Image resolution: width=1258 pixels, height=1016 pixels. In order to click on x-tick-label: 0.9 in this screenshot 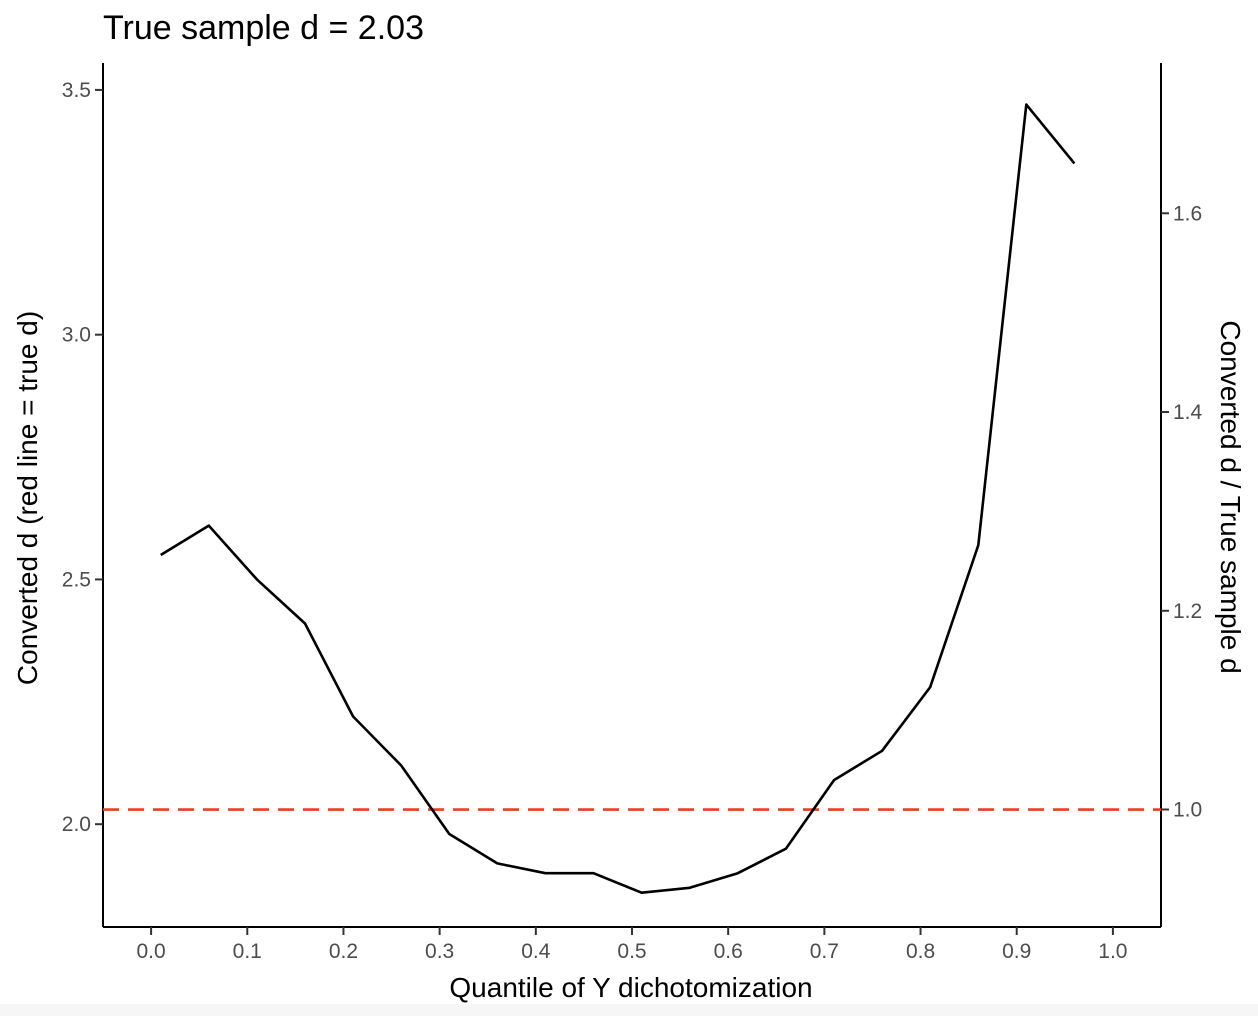, I will do `click(1016, 951)`.